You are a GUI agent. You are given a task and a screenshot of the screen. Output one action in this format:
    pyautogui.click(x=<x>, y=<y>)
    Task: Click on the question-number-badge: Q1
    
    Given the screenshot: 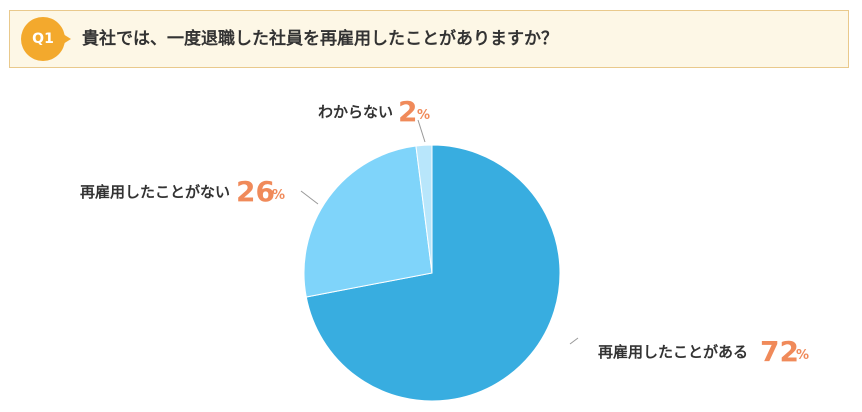 What is the action you would take?
    pyautogui.click(x=43, y=39)
    